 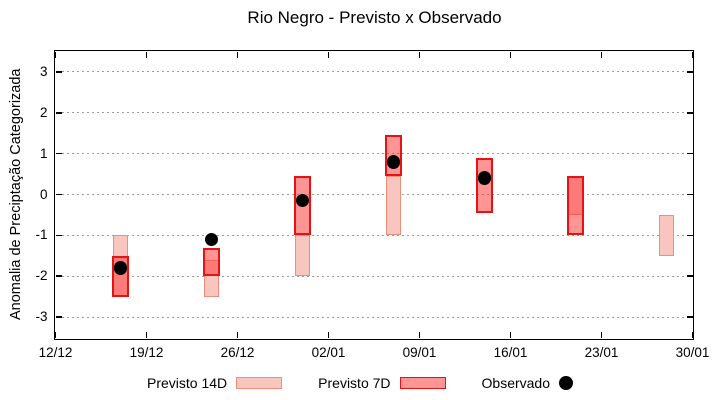 I want to click on y-tick-label: -3, so click(x=41, y=317).